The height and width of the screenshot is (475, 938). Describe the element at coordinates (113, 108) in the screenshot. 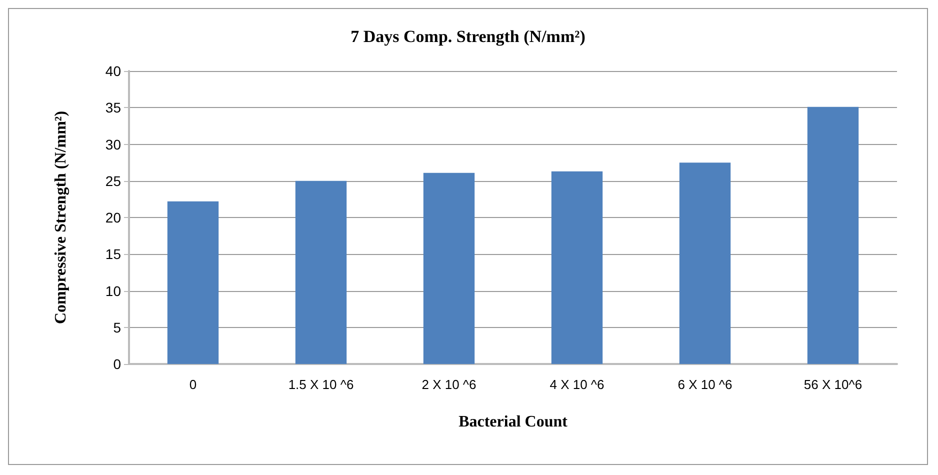

I see `y-tick-label: 35` at that location.